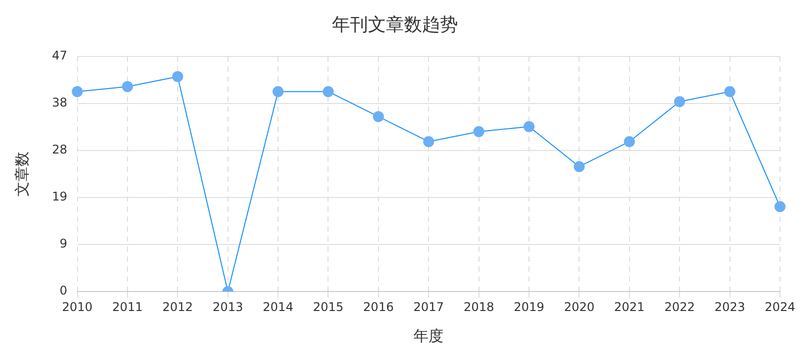 Image resolution: width=810 pixels, height=360 pixels. What do you see at coordinates (429, 335) in the screenshot?
I see `x-axis-title: 年度` at bounding box center [429, 335].